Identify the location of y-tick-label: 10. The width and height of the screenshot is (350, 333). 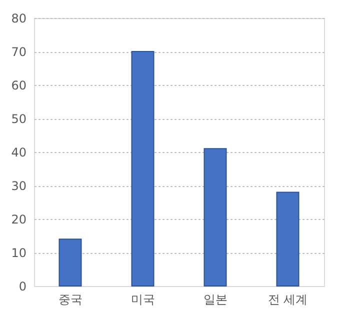
(18, 253).